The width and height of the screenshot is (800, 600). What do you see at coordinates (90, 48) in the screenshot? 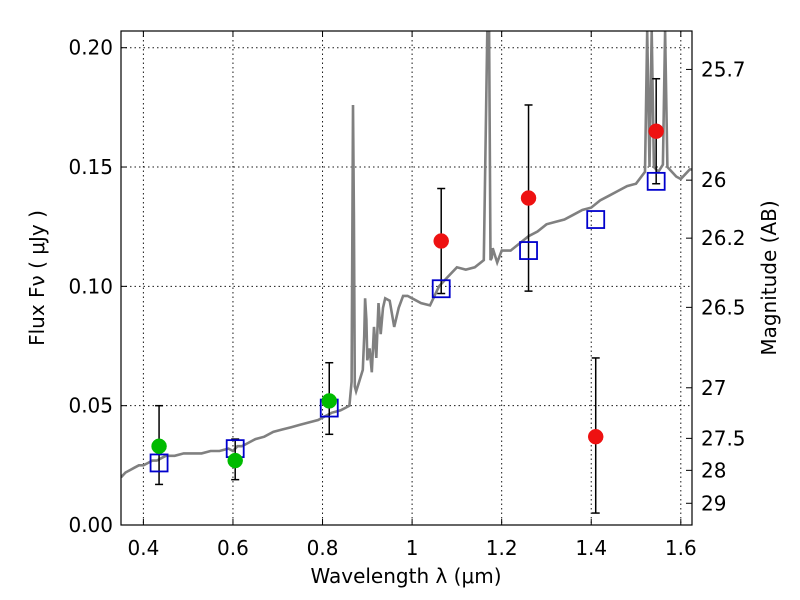
I see `y-tick-label: 0.20` at bounding box center [90, 48].